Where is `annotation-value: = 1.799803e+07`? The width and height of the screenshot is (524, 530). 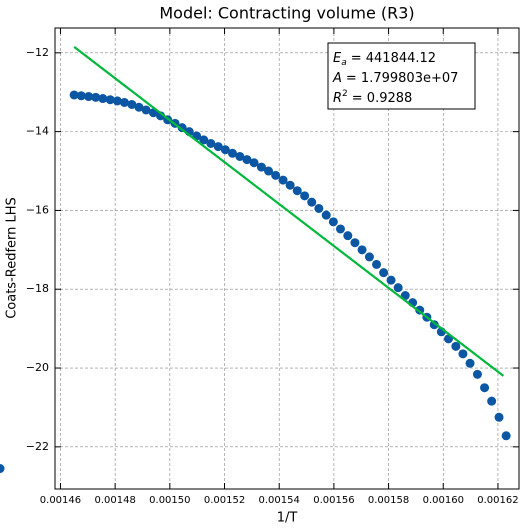 annotation-value: = 1.799803e+07 is located at coordinates (402, 78).